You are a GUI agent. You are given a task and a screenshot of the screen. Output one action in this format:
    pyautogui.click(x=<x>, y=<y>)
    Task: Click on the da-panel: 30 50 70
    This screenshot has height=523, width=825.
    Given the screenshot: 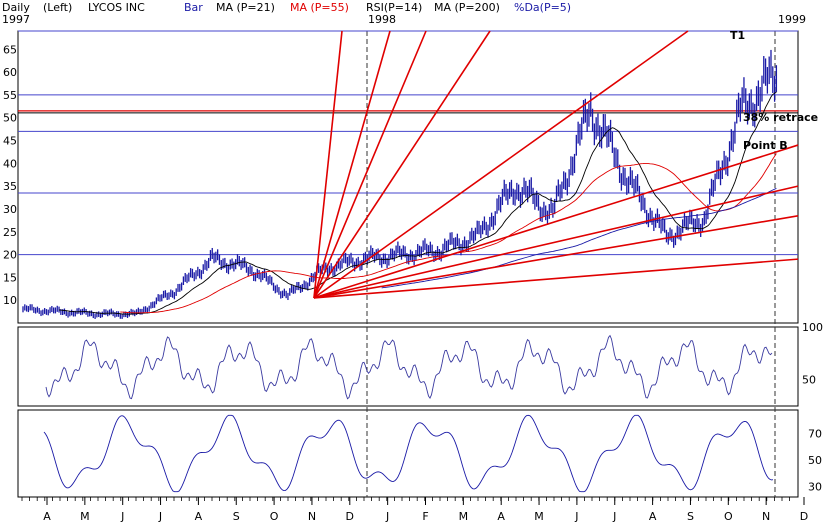 What is the action you would take?
    pyautogui.click(x=432, y=453)
    